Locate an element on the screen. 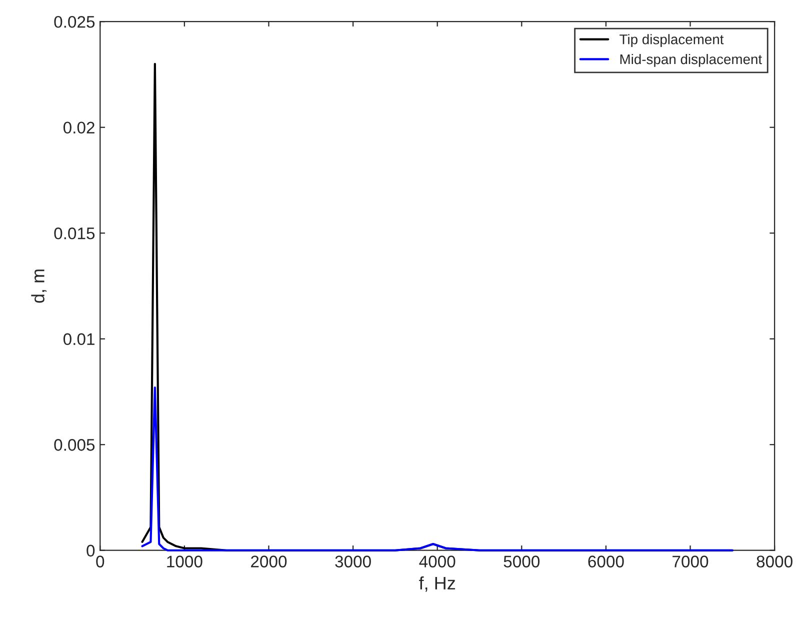 This screenshot has height=617, width=801. x-tick-label: 2000 is located at coordinates (269, 562).